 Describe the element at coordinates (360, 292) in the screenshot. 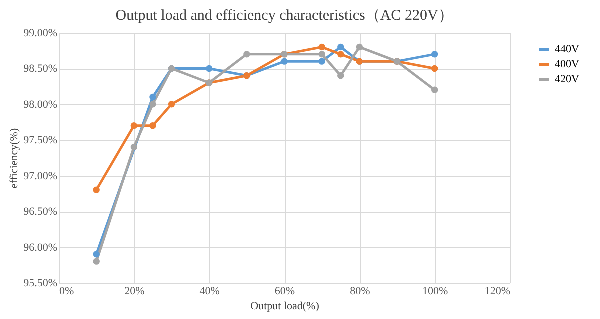

I see `x-tick-label: 80%` at that location.